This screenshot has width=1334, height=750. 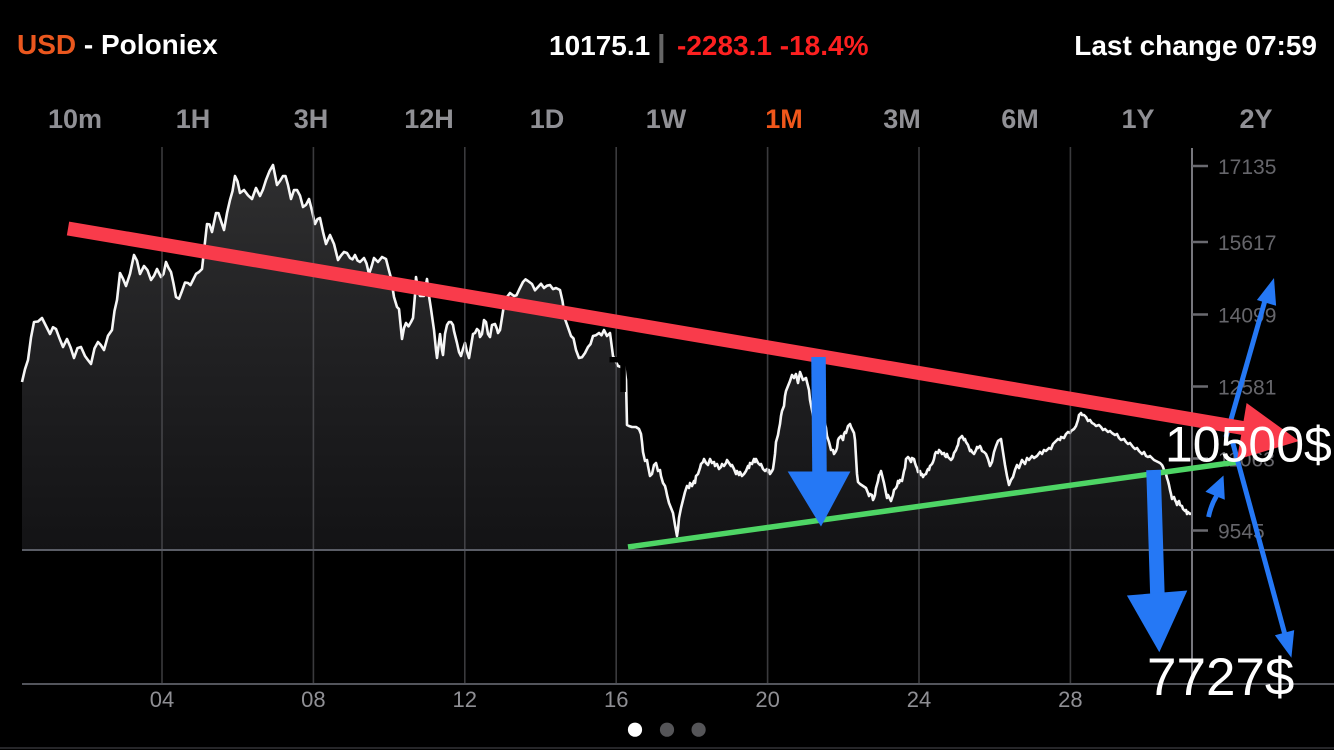 I want to click on svg-text: 08, so click(x=313, y=699).